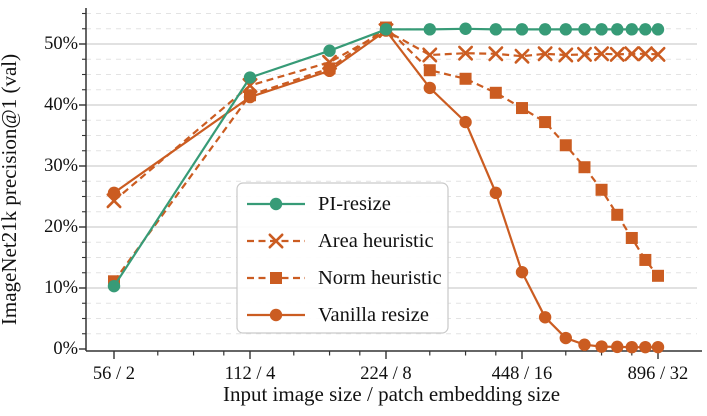 The image size is (707, 416). What do you see at coordinates (65, 349) in the screenshot?
I see `y-tick-label: 0%` at bounding box center [65, 349].